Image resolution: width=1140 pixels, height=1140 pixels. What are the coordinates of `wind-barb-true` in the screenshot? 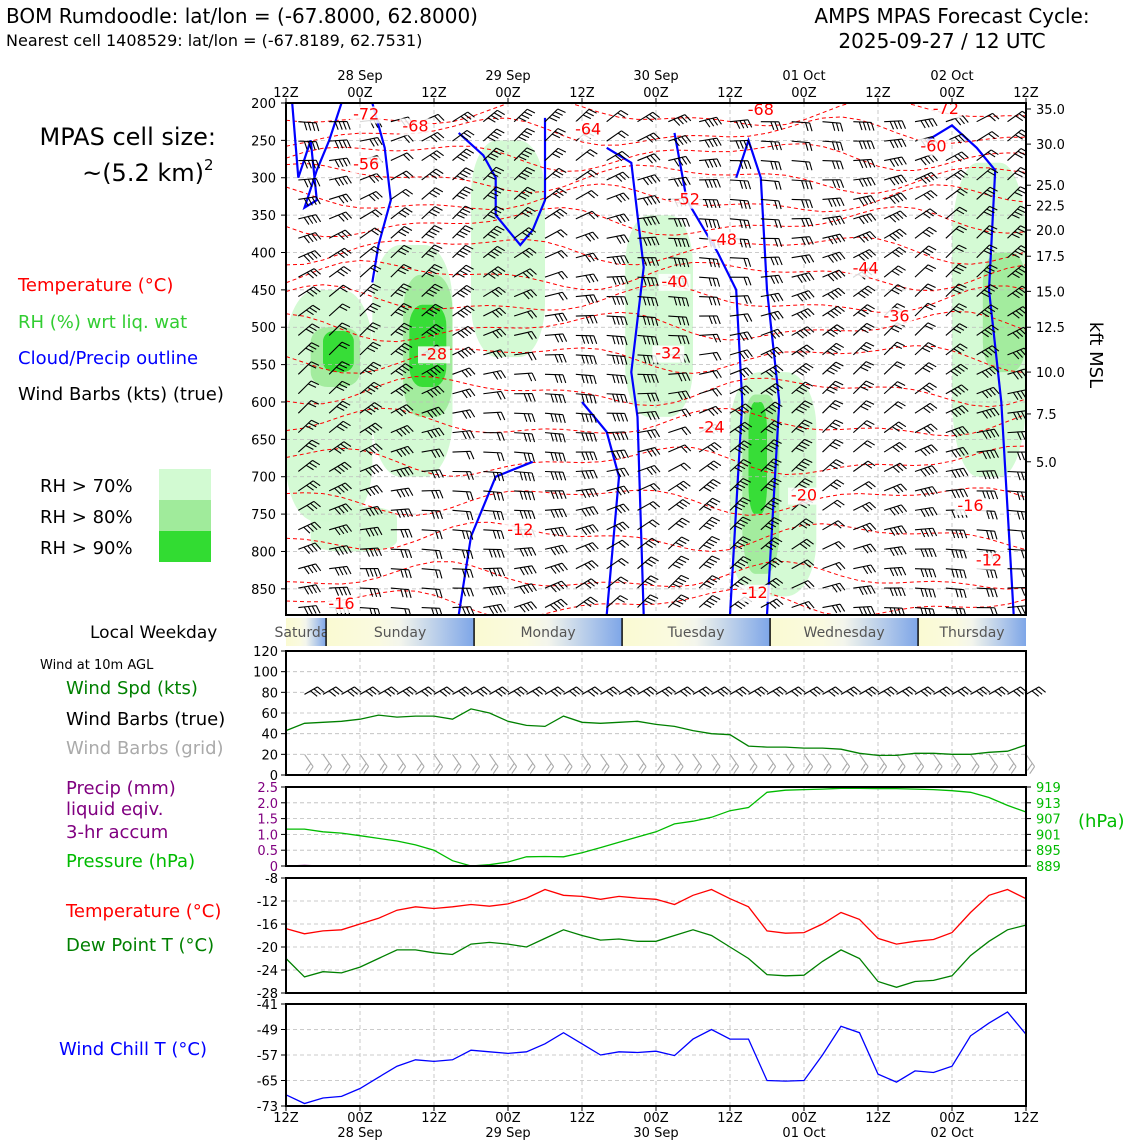 It's located at (739, 691).